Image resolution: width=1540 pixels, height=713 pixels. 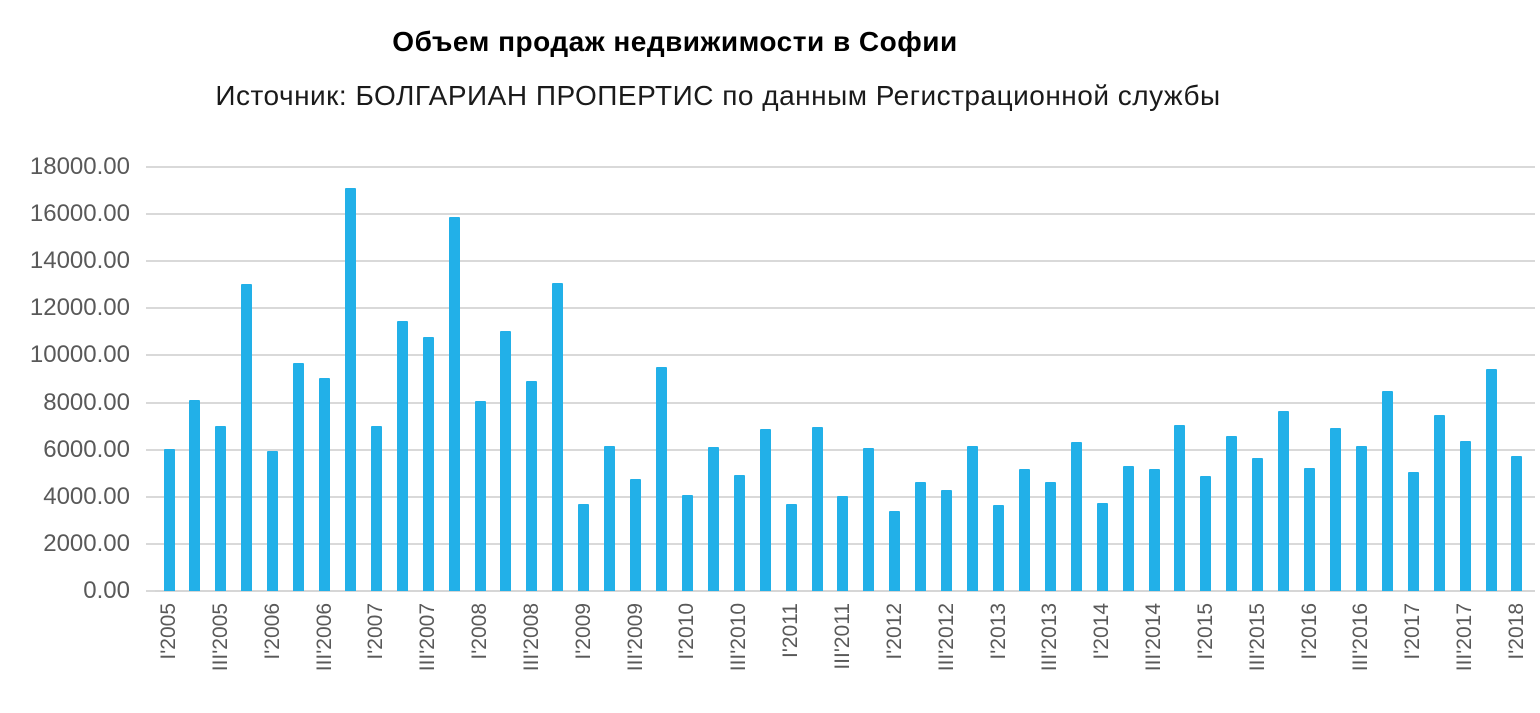 I want to click on x-tick-label-text: I'2011, so click(x=790, y=631).